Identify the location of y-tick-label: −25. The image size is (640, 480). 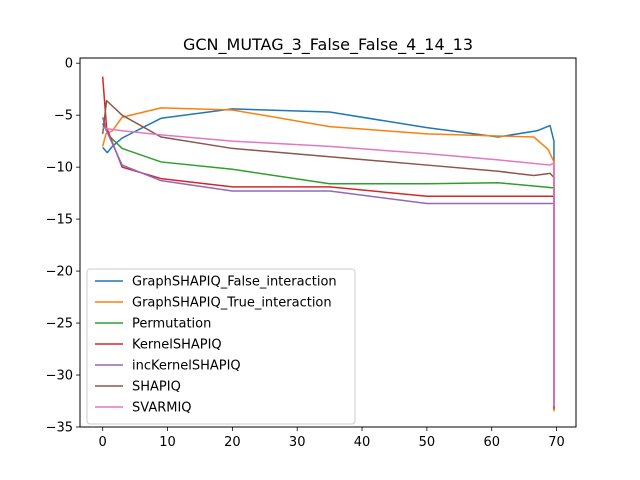
(59, 324).